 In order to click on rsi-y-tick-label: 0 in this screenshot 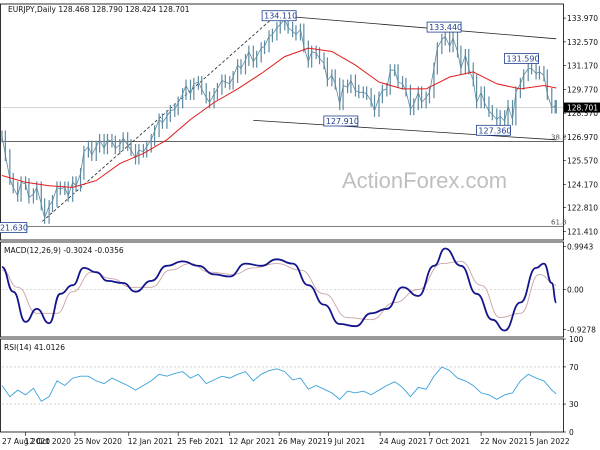, I will do `click(571, 432)`.